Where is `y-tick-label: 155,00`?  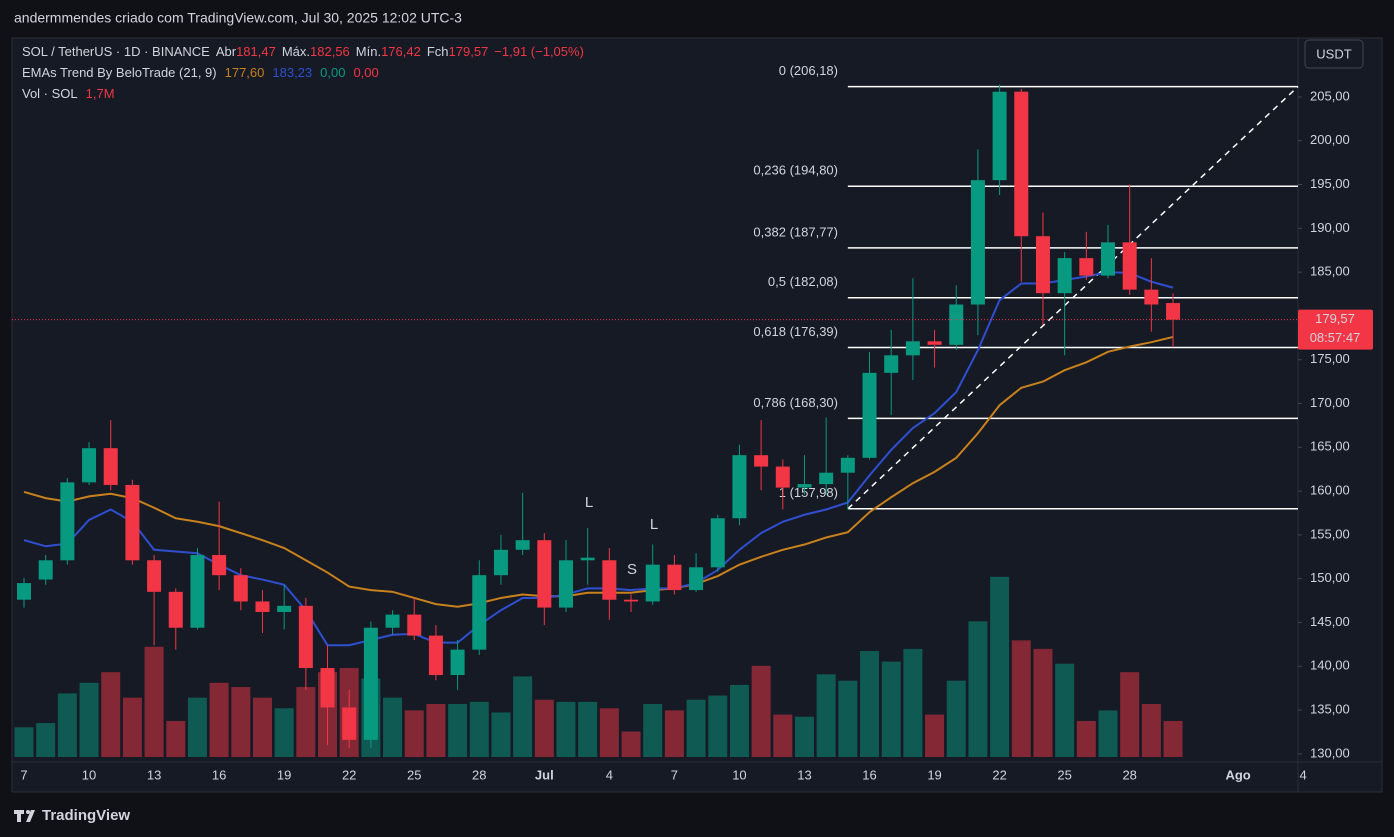
y-tick-label: 155,00 is located at coordinates (1330, 533).